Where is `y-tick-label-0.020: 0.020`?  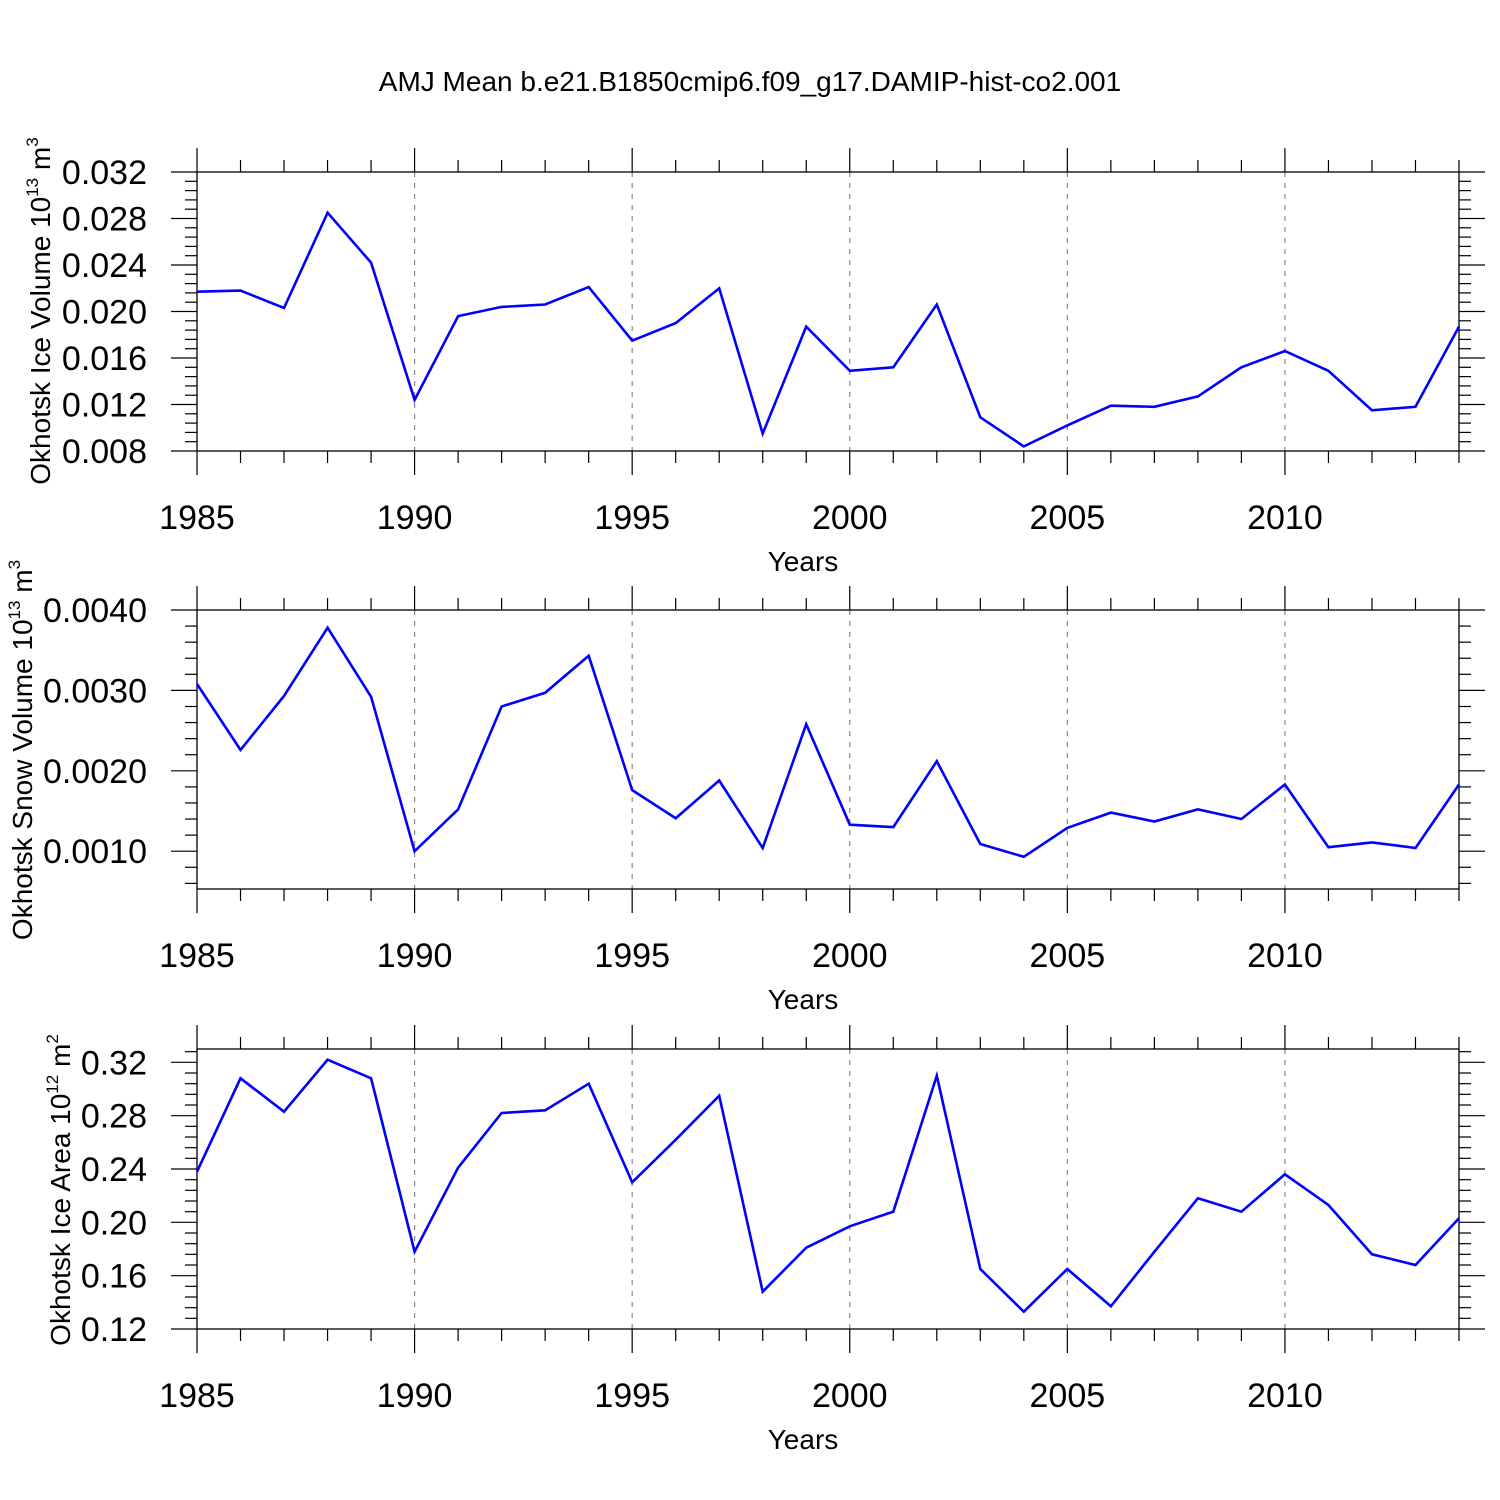 y-tick-label-0.020: 0.020 is located at coordinates (104, 313).